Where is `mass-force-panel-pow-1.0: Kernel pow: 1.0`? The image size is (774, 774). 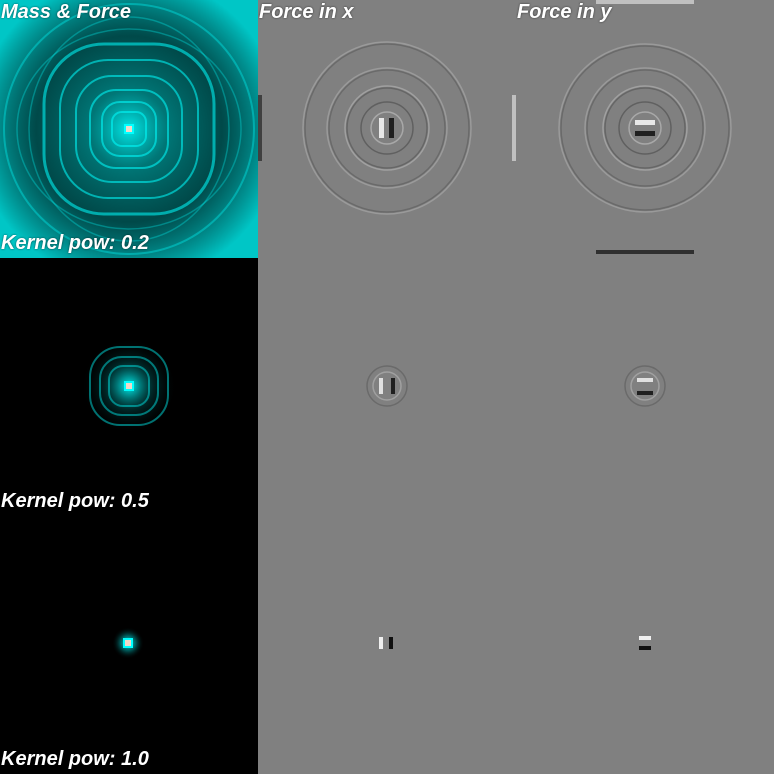 mass-force-panel-pow-1.0: Kernel pow: 1.0 is located at coordinates (129, 645).